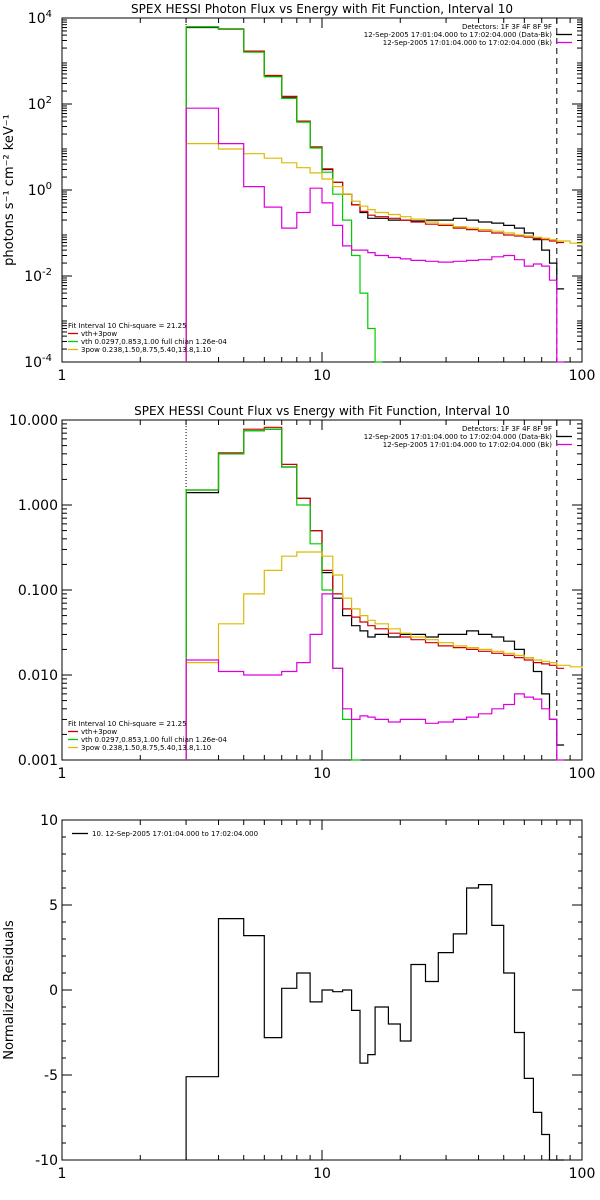 This screenshot has height=1200, width=600. Describe the element at coordinates (40, 190) in the screenshot. I see `y-tick-label: 10⁰` at that location.